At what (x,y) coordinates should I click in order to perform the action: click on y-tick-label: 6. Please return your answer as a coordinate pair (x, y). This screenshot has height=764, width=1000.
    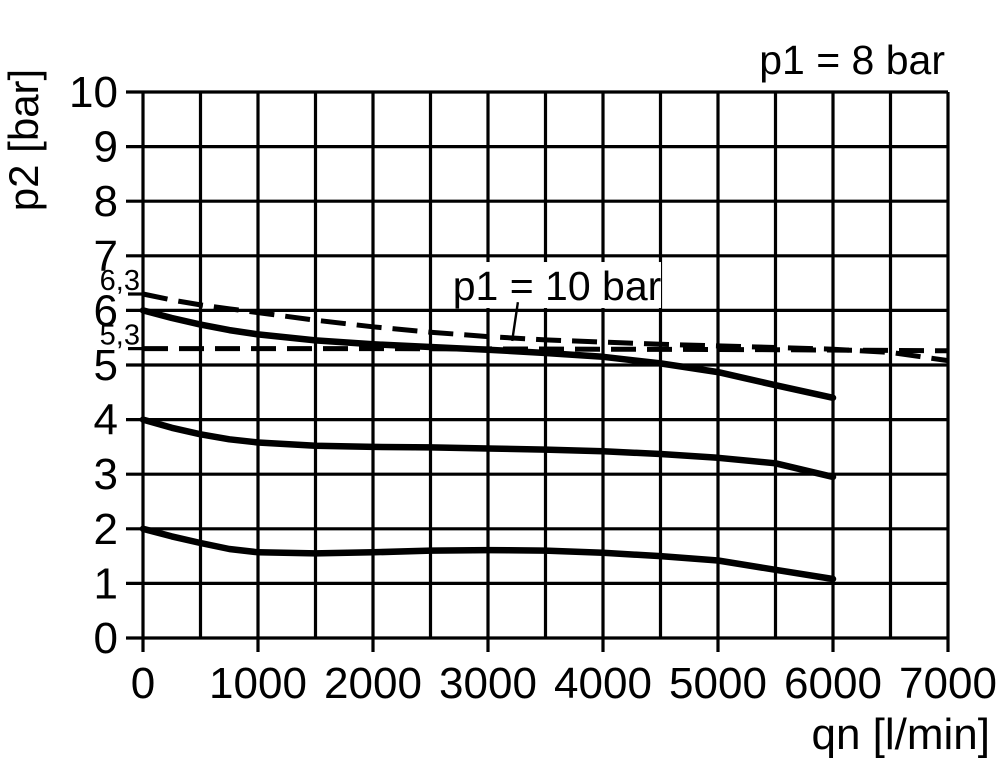
    Looking at the image, I should click on (106, 310).